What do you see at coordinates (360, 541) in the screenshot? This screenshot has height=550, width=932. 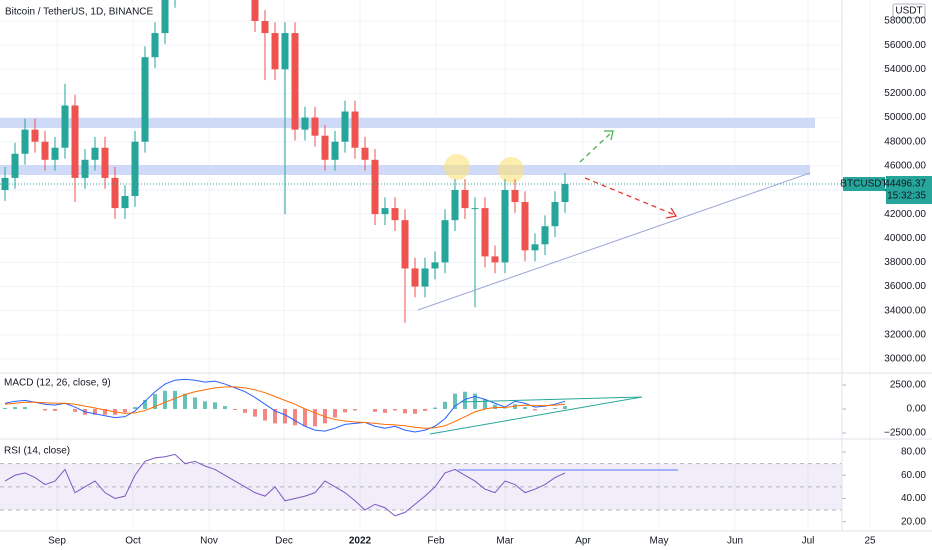 I see `x-tick-label: 2022` at bounding box center [360, 541].